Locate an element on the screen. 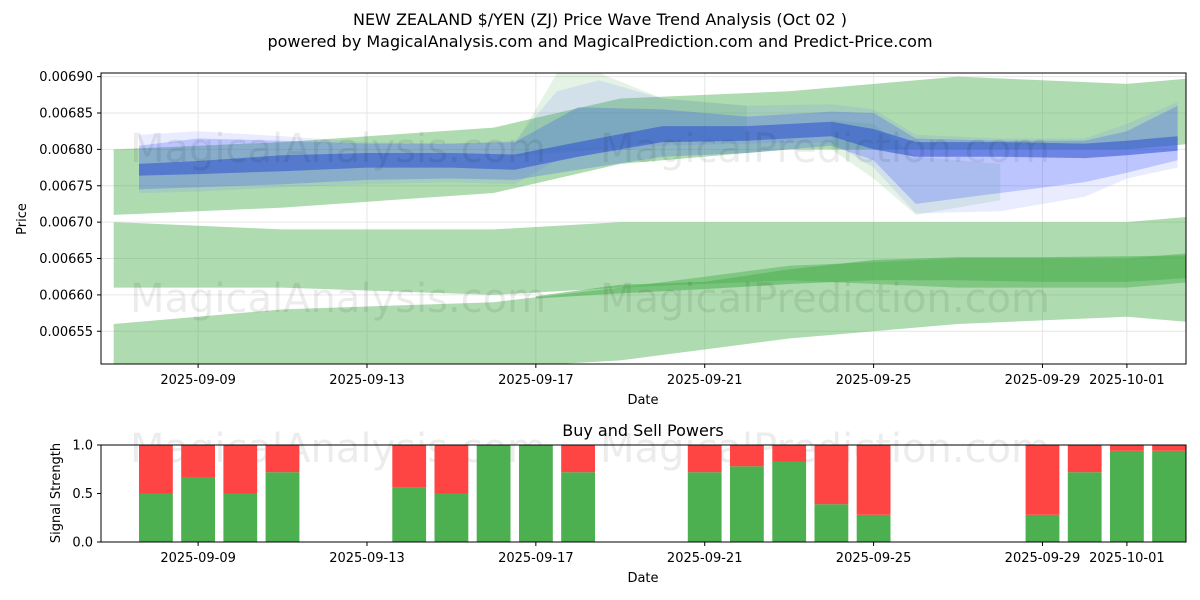 The image size is (1200, 600). signal-x-tick-label: 2025-10-01 is located at coordinates (1127, 558).